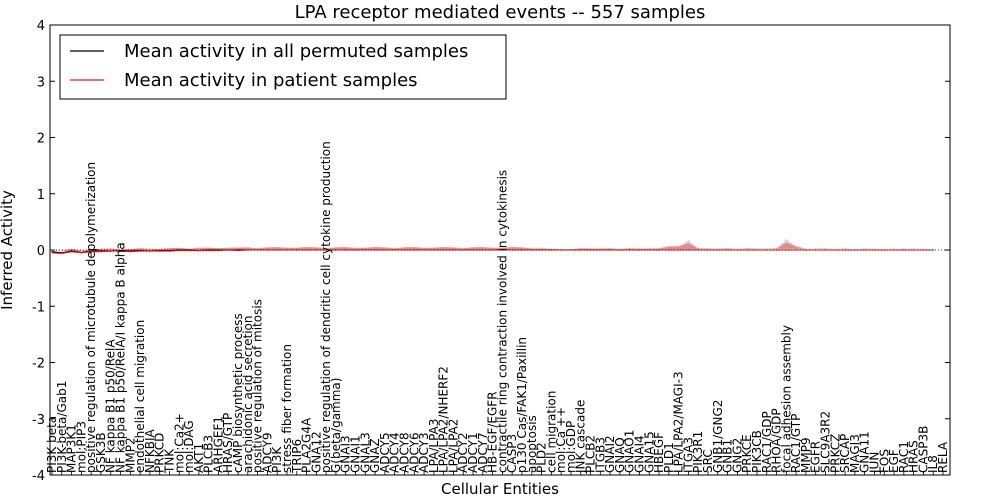  I want to click on entity-label: LPA/LPA2, so click(453, 446).